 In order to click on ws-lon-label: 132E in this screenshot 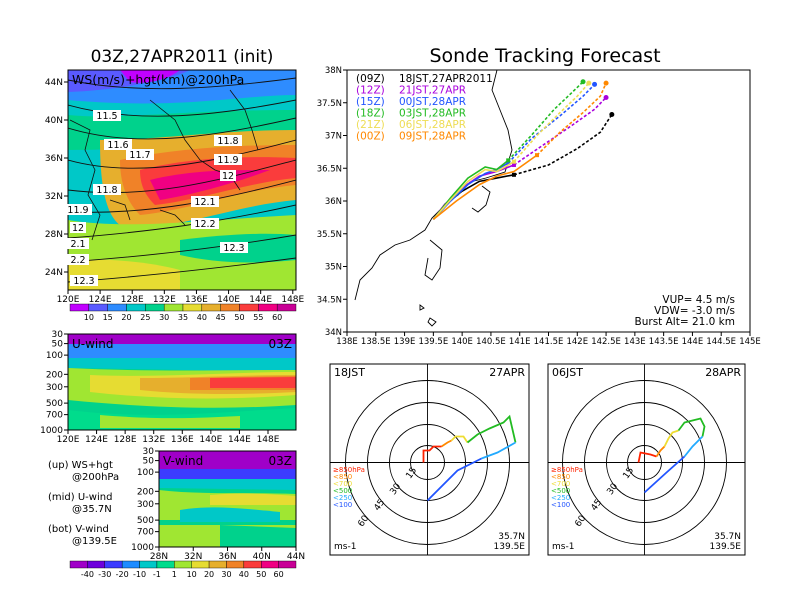, I will do `click(164, 300)`.